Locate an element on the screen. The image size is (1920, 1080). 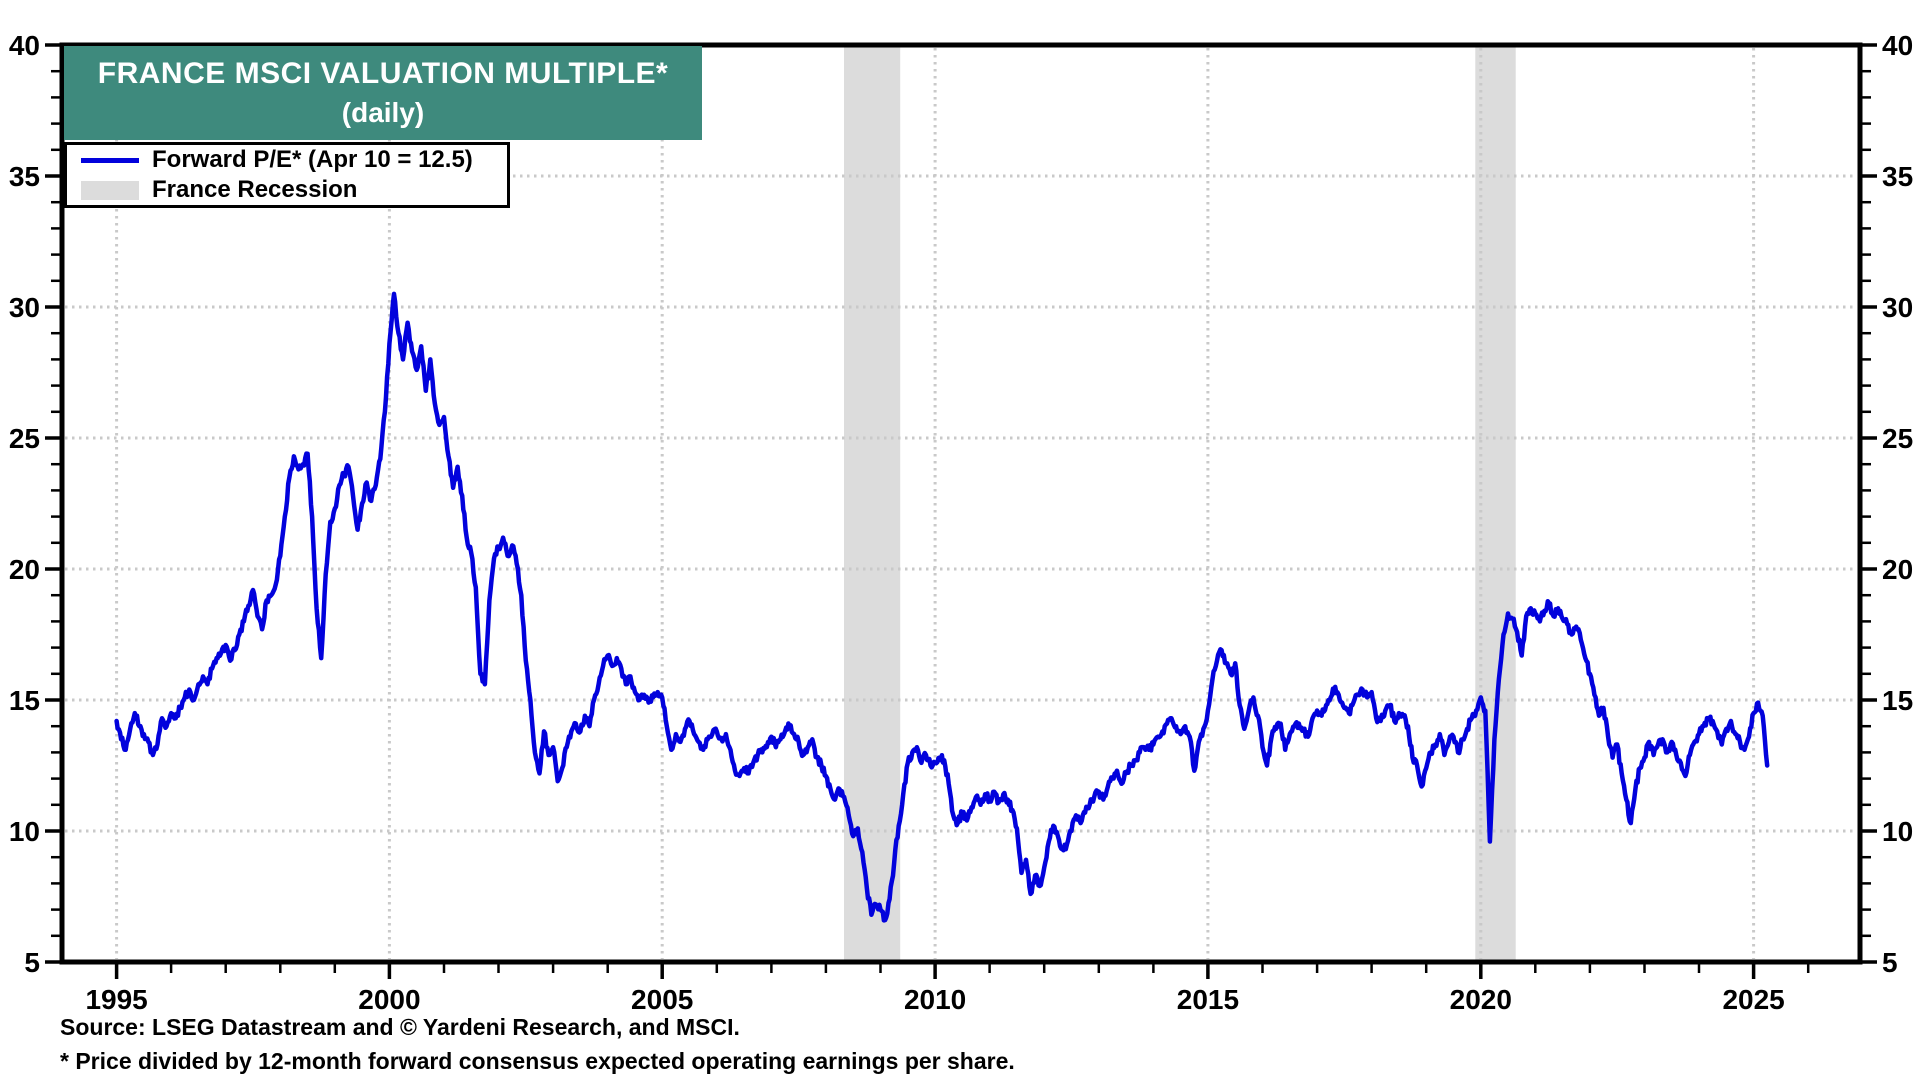
svg-text: 2020 is located at coordinates (1481, 999).